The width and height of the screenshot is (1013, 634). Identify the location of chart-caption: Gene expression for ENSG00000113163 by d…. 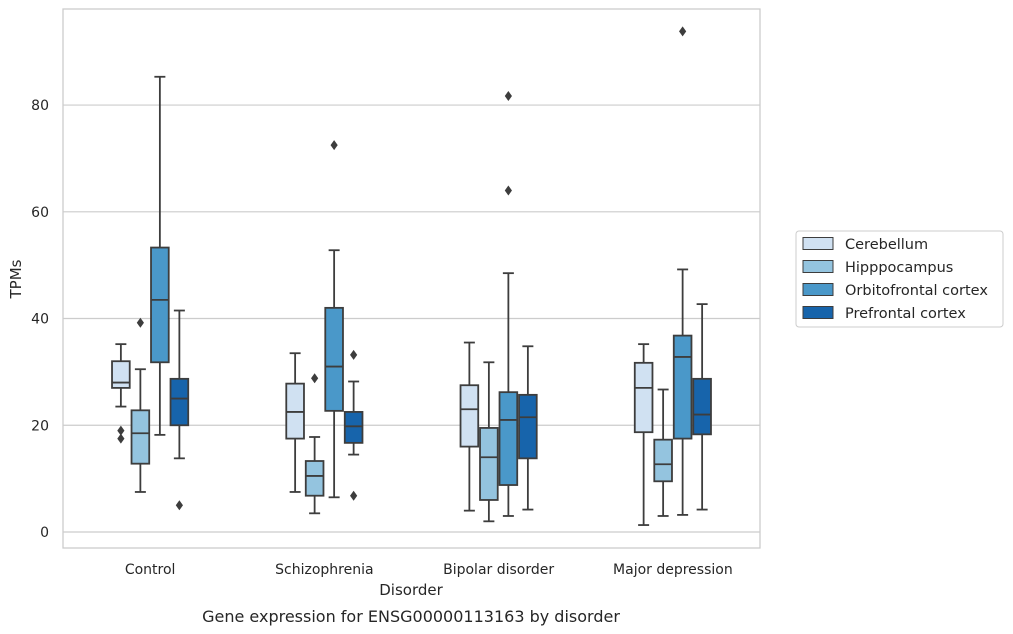
(411, 616).